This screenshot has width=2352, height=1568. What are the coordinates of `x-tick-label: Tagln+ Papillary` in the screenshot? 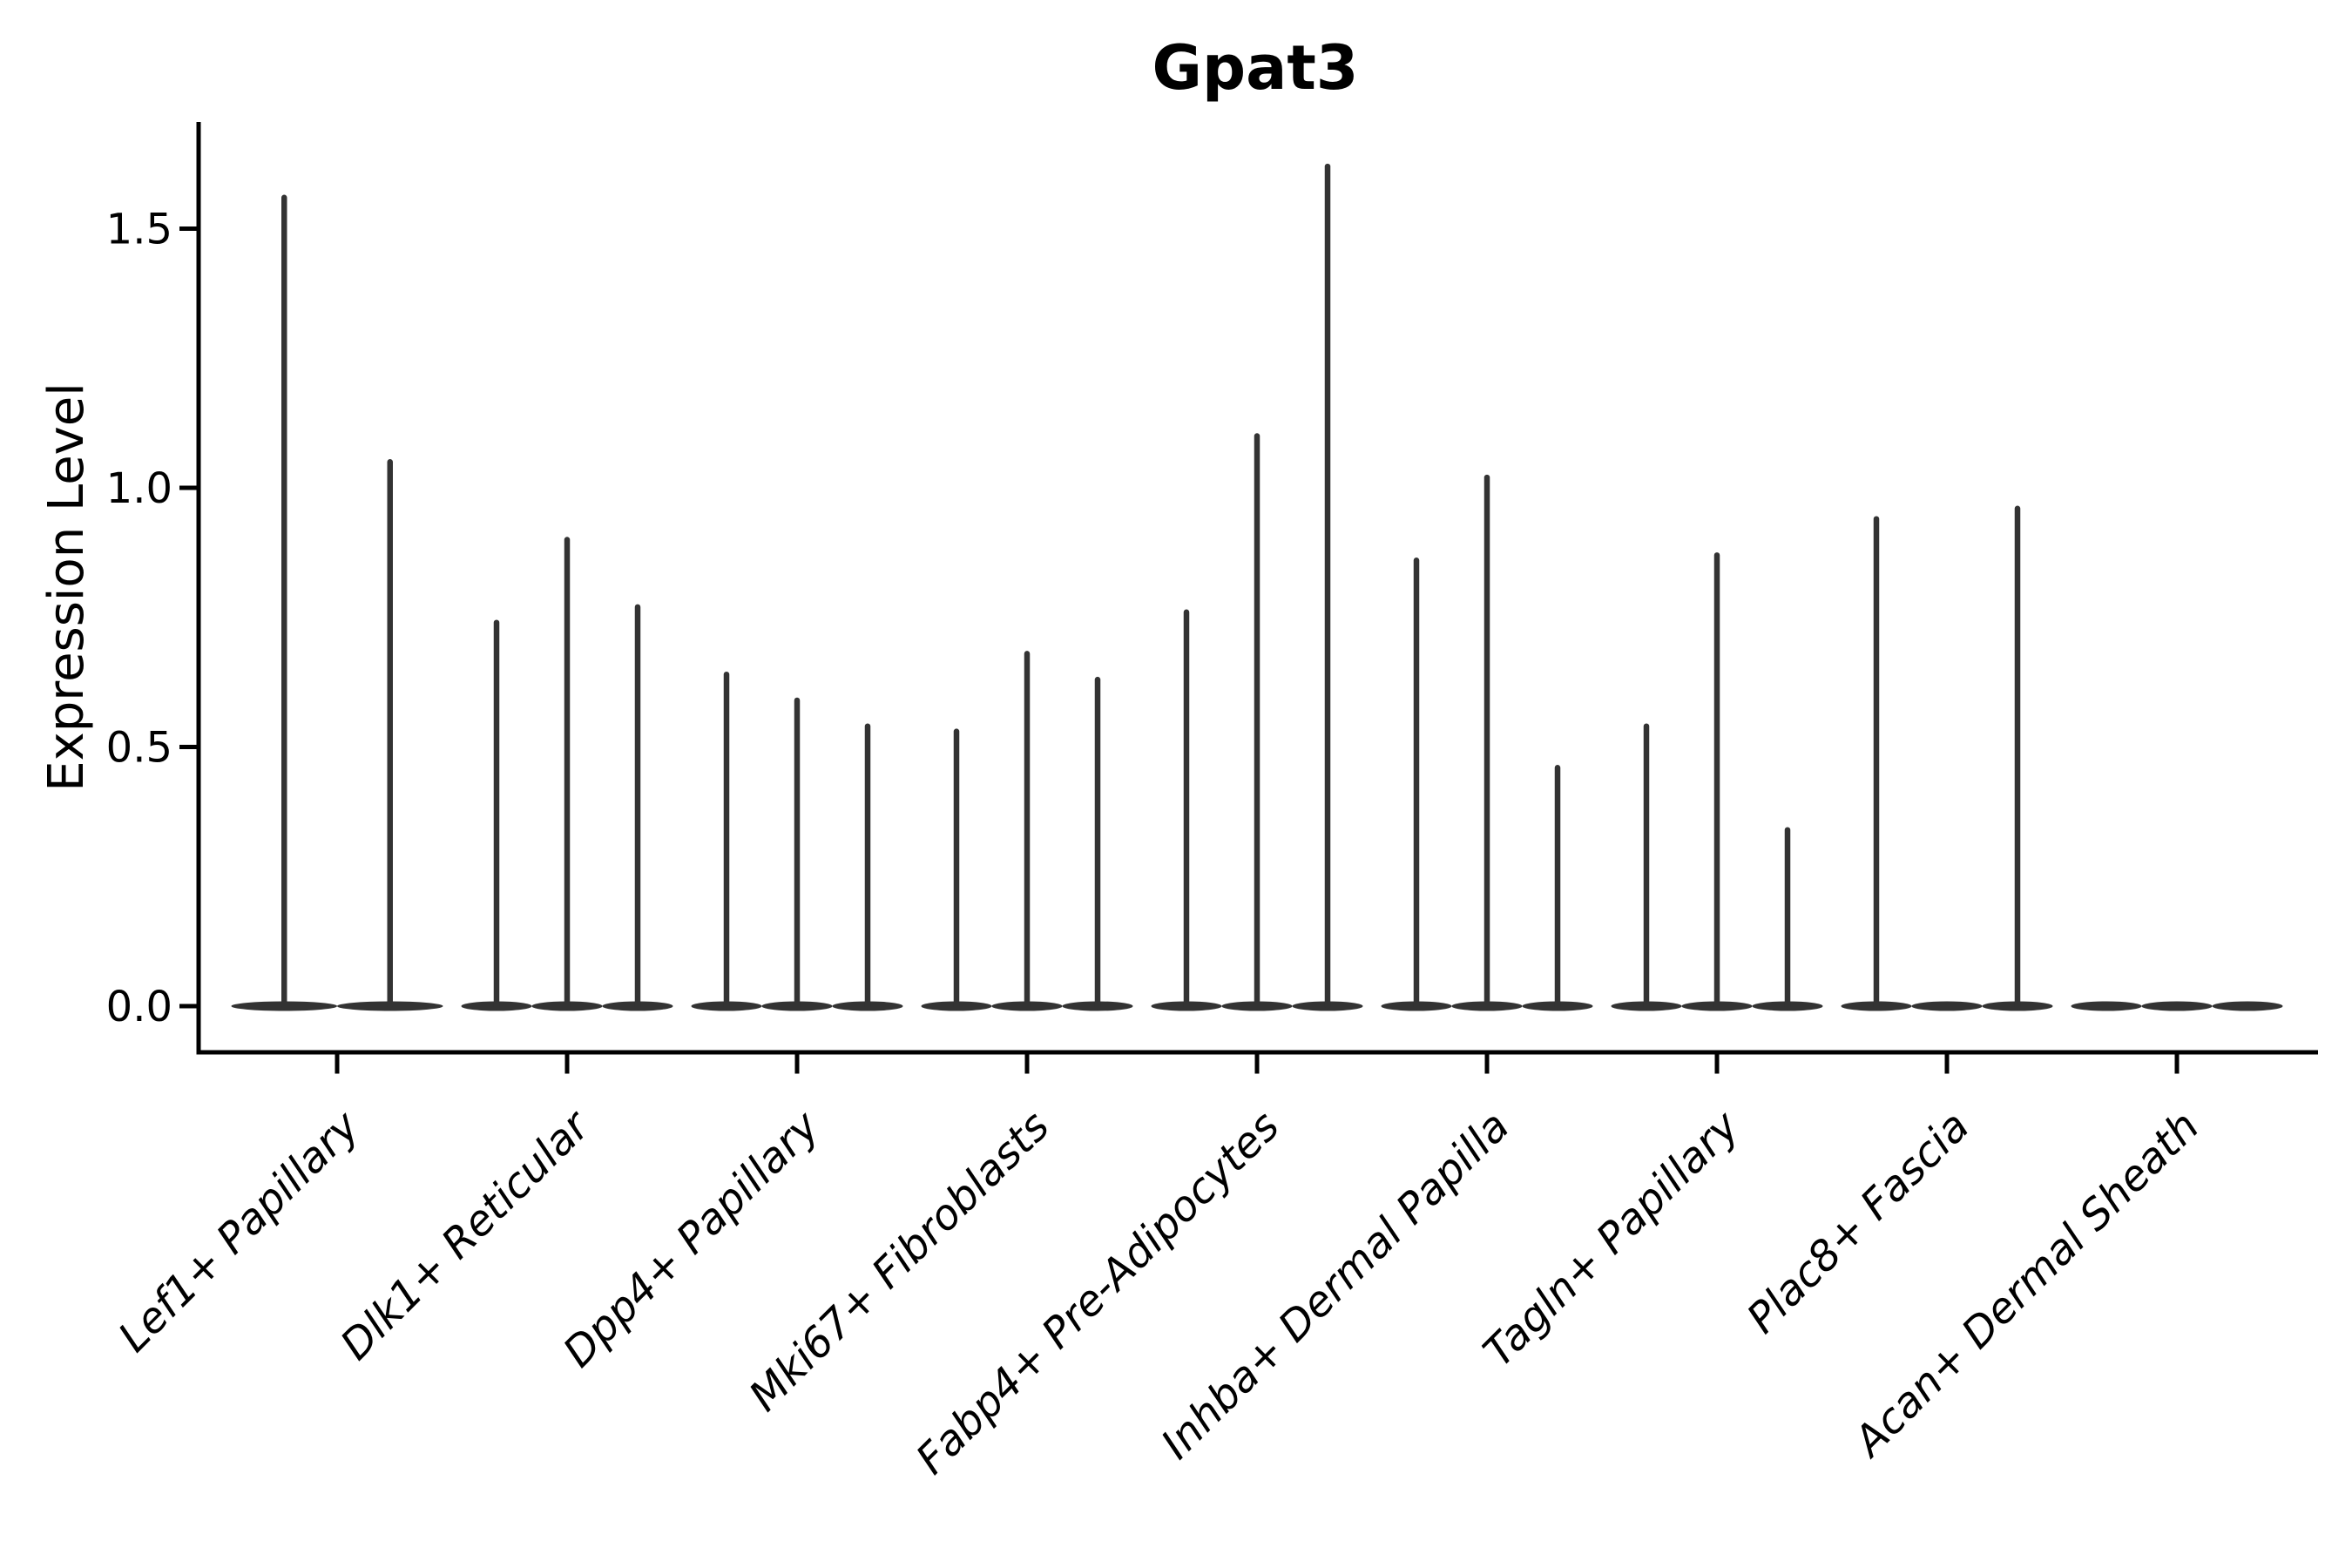 It's located at (1611, 1238).